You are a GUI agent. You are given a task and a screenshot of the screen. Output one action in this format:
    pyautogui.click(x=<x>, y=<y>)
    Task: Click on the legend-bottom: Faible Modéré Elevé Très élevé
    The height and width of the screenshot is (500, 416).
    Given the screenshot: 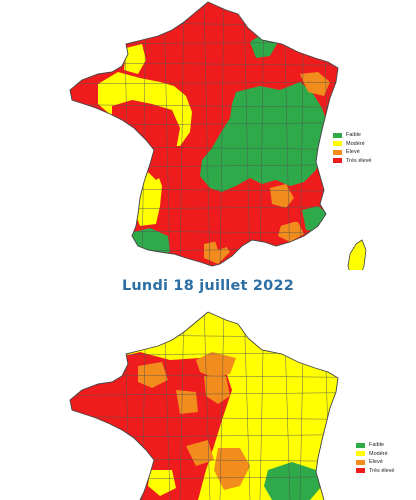 What is the action you would take?
    pyautogui.click(x=375, y=458)
    